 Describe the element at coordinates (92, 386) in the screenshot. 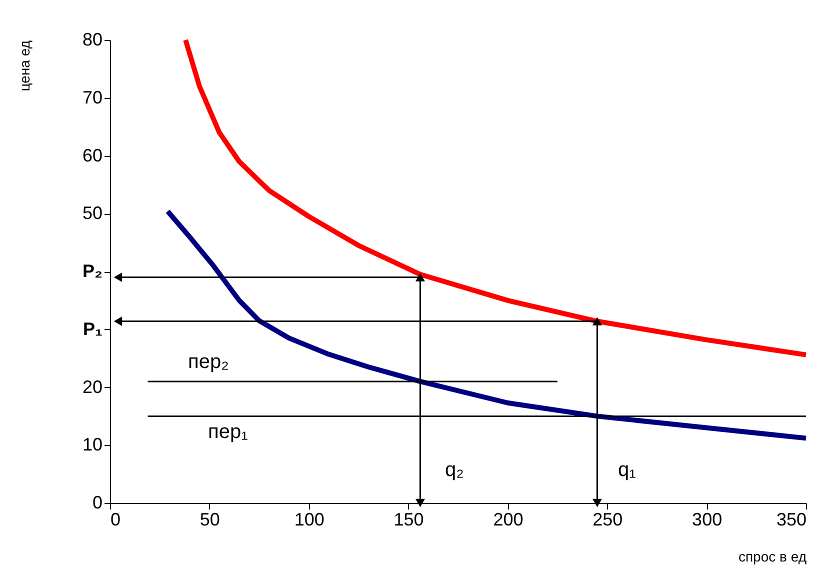

I see `y-tick-label: 20` at that location.